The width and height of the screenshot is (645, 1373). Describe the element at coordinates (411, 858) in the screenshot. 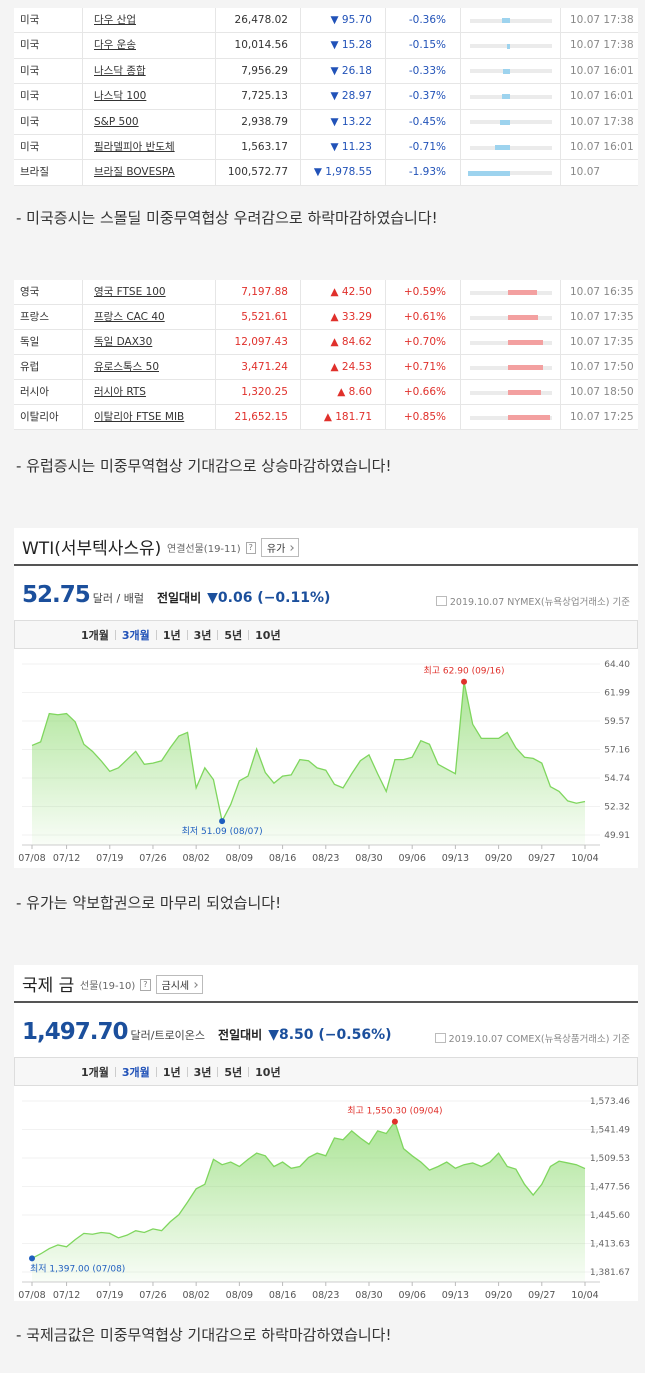

I see `x-tick-label: 09/06` at that location.